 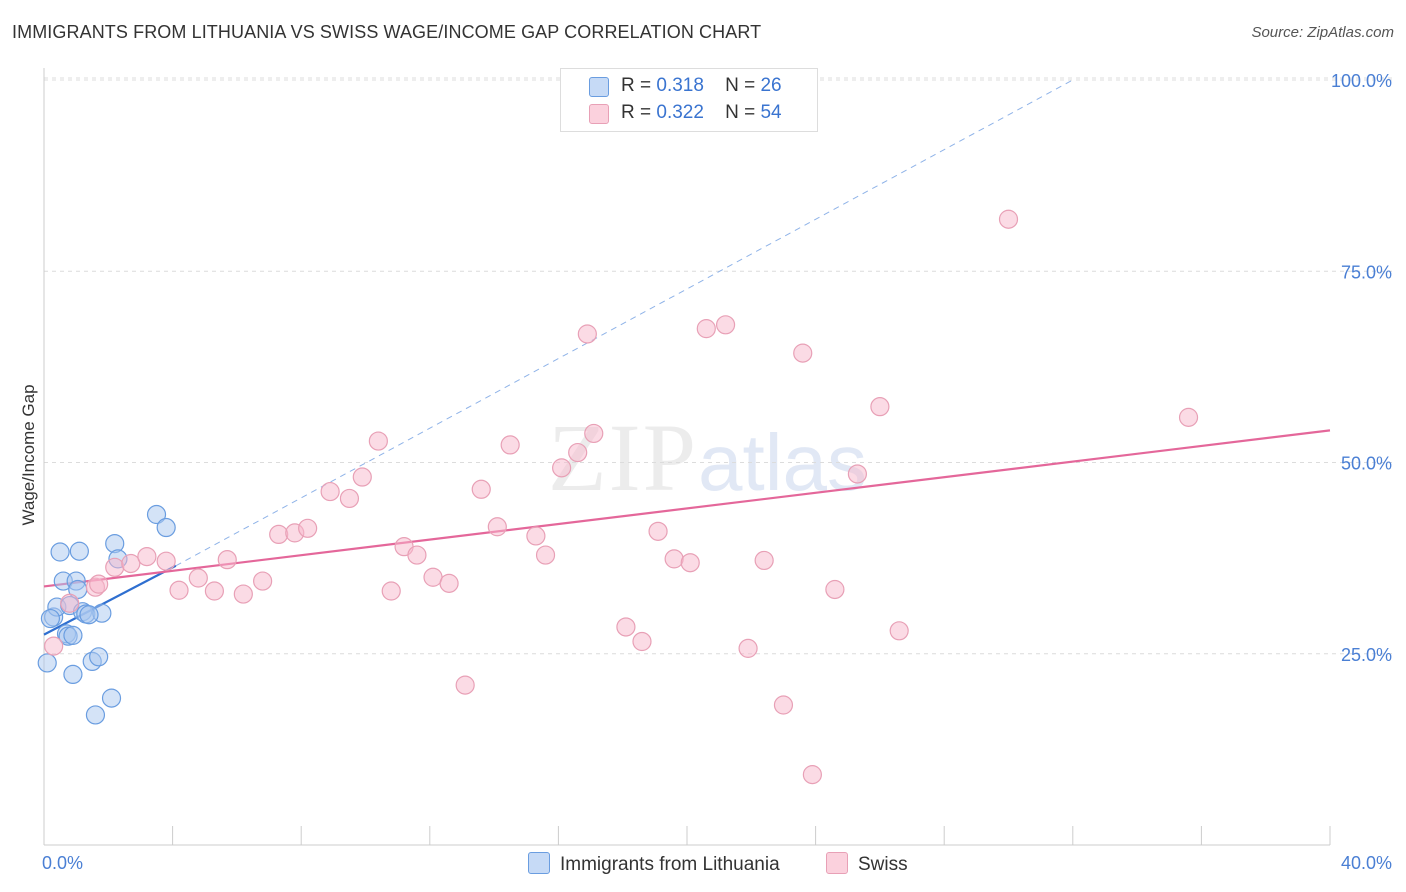 I want to click on x-tick-label: 0.0%, so click(x=62, y=863).